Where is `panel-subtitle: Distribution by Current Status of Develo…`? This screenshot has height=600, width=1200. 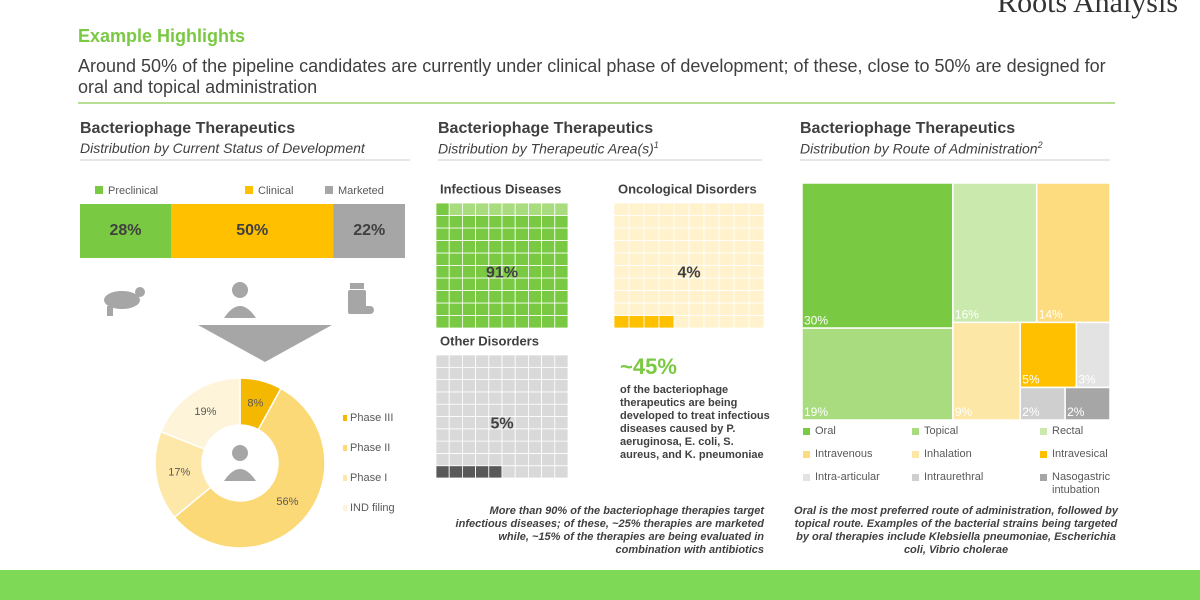 panel-subtitle: Distribution by Current Status of Develo… is located at coordinates (222, 148).